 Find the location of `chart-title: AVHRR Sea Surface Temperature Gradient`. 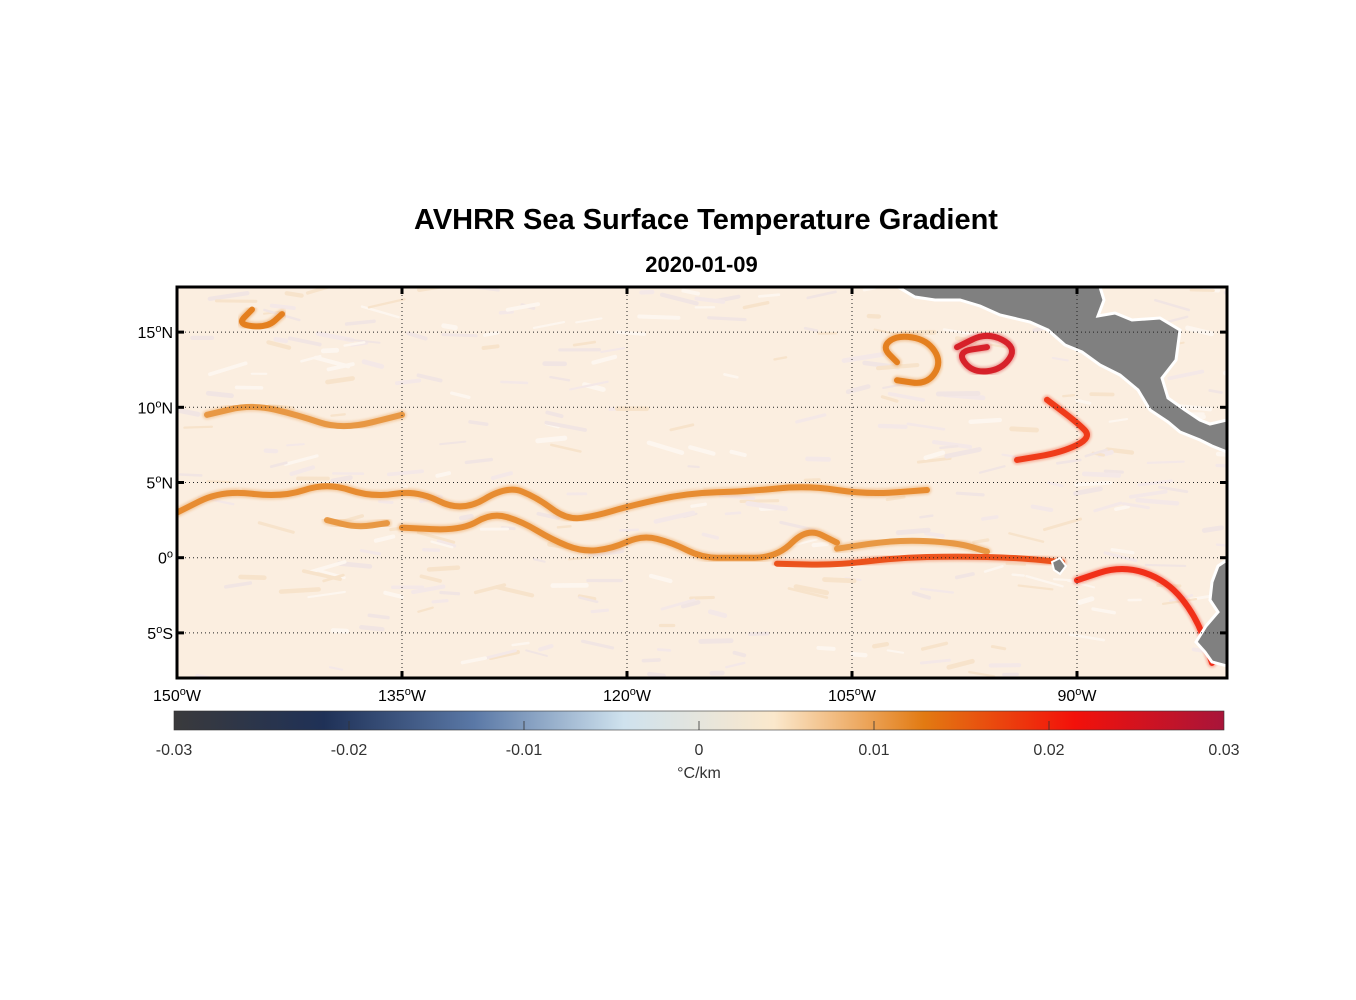

chart-title: AVHRR Sea Surface Temperature Gradient is located at coordinates (706, 220).